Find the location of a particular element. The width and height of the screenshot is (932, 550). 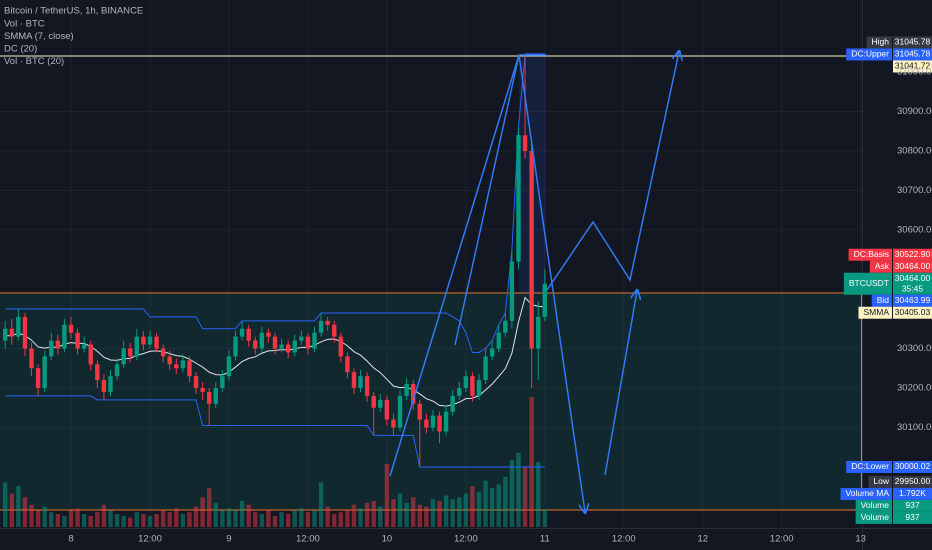

tag-value: 30000.02 is located at coordinates (913, 466).